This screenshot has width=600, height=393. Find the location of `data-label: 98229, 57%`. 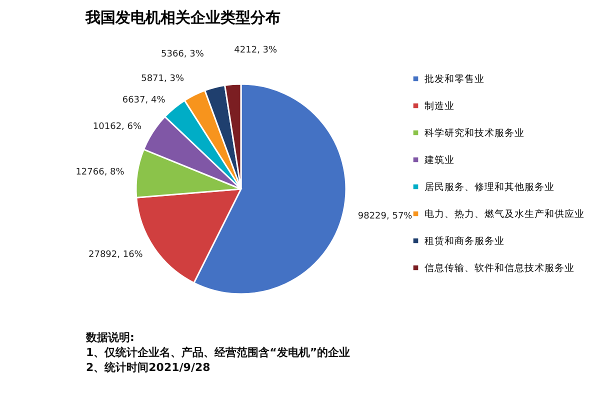

data-label: 98229, 57% is located at coordinates (385, 217).